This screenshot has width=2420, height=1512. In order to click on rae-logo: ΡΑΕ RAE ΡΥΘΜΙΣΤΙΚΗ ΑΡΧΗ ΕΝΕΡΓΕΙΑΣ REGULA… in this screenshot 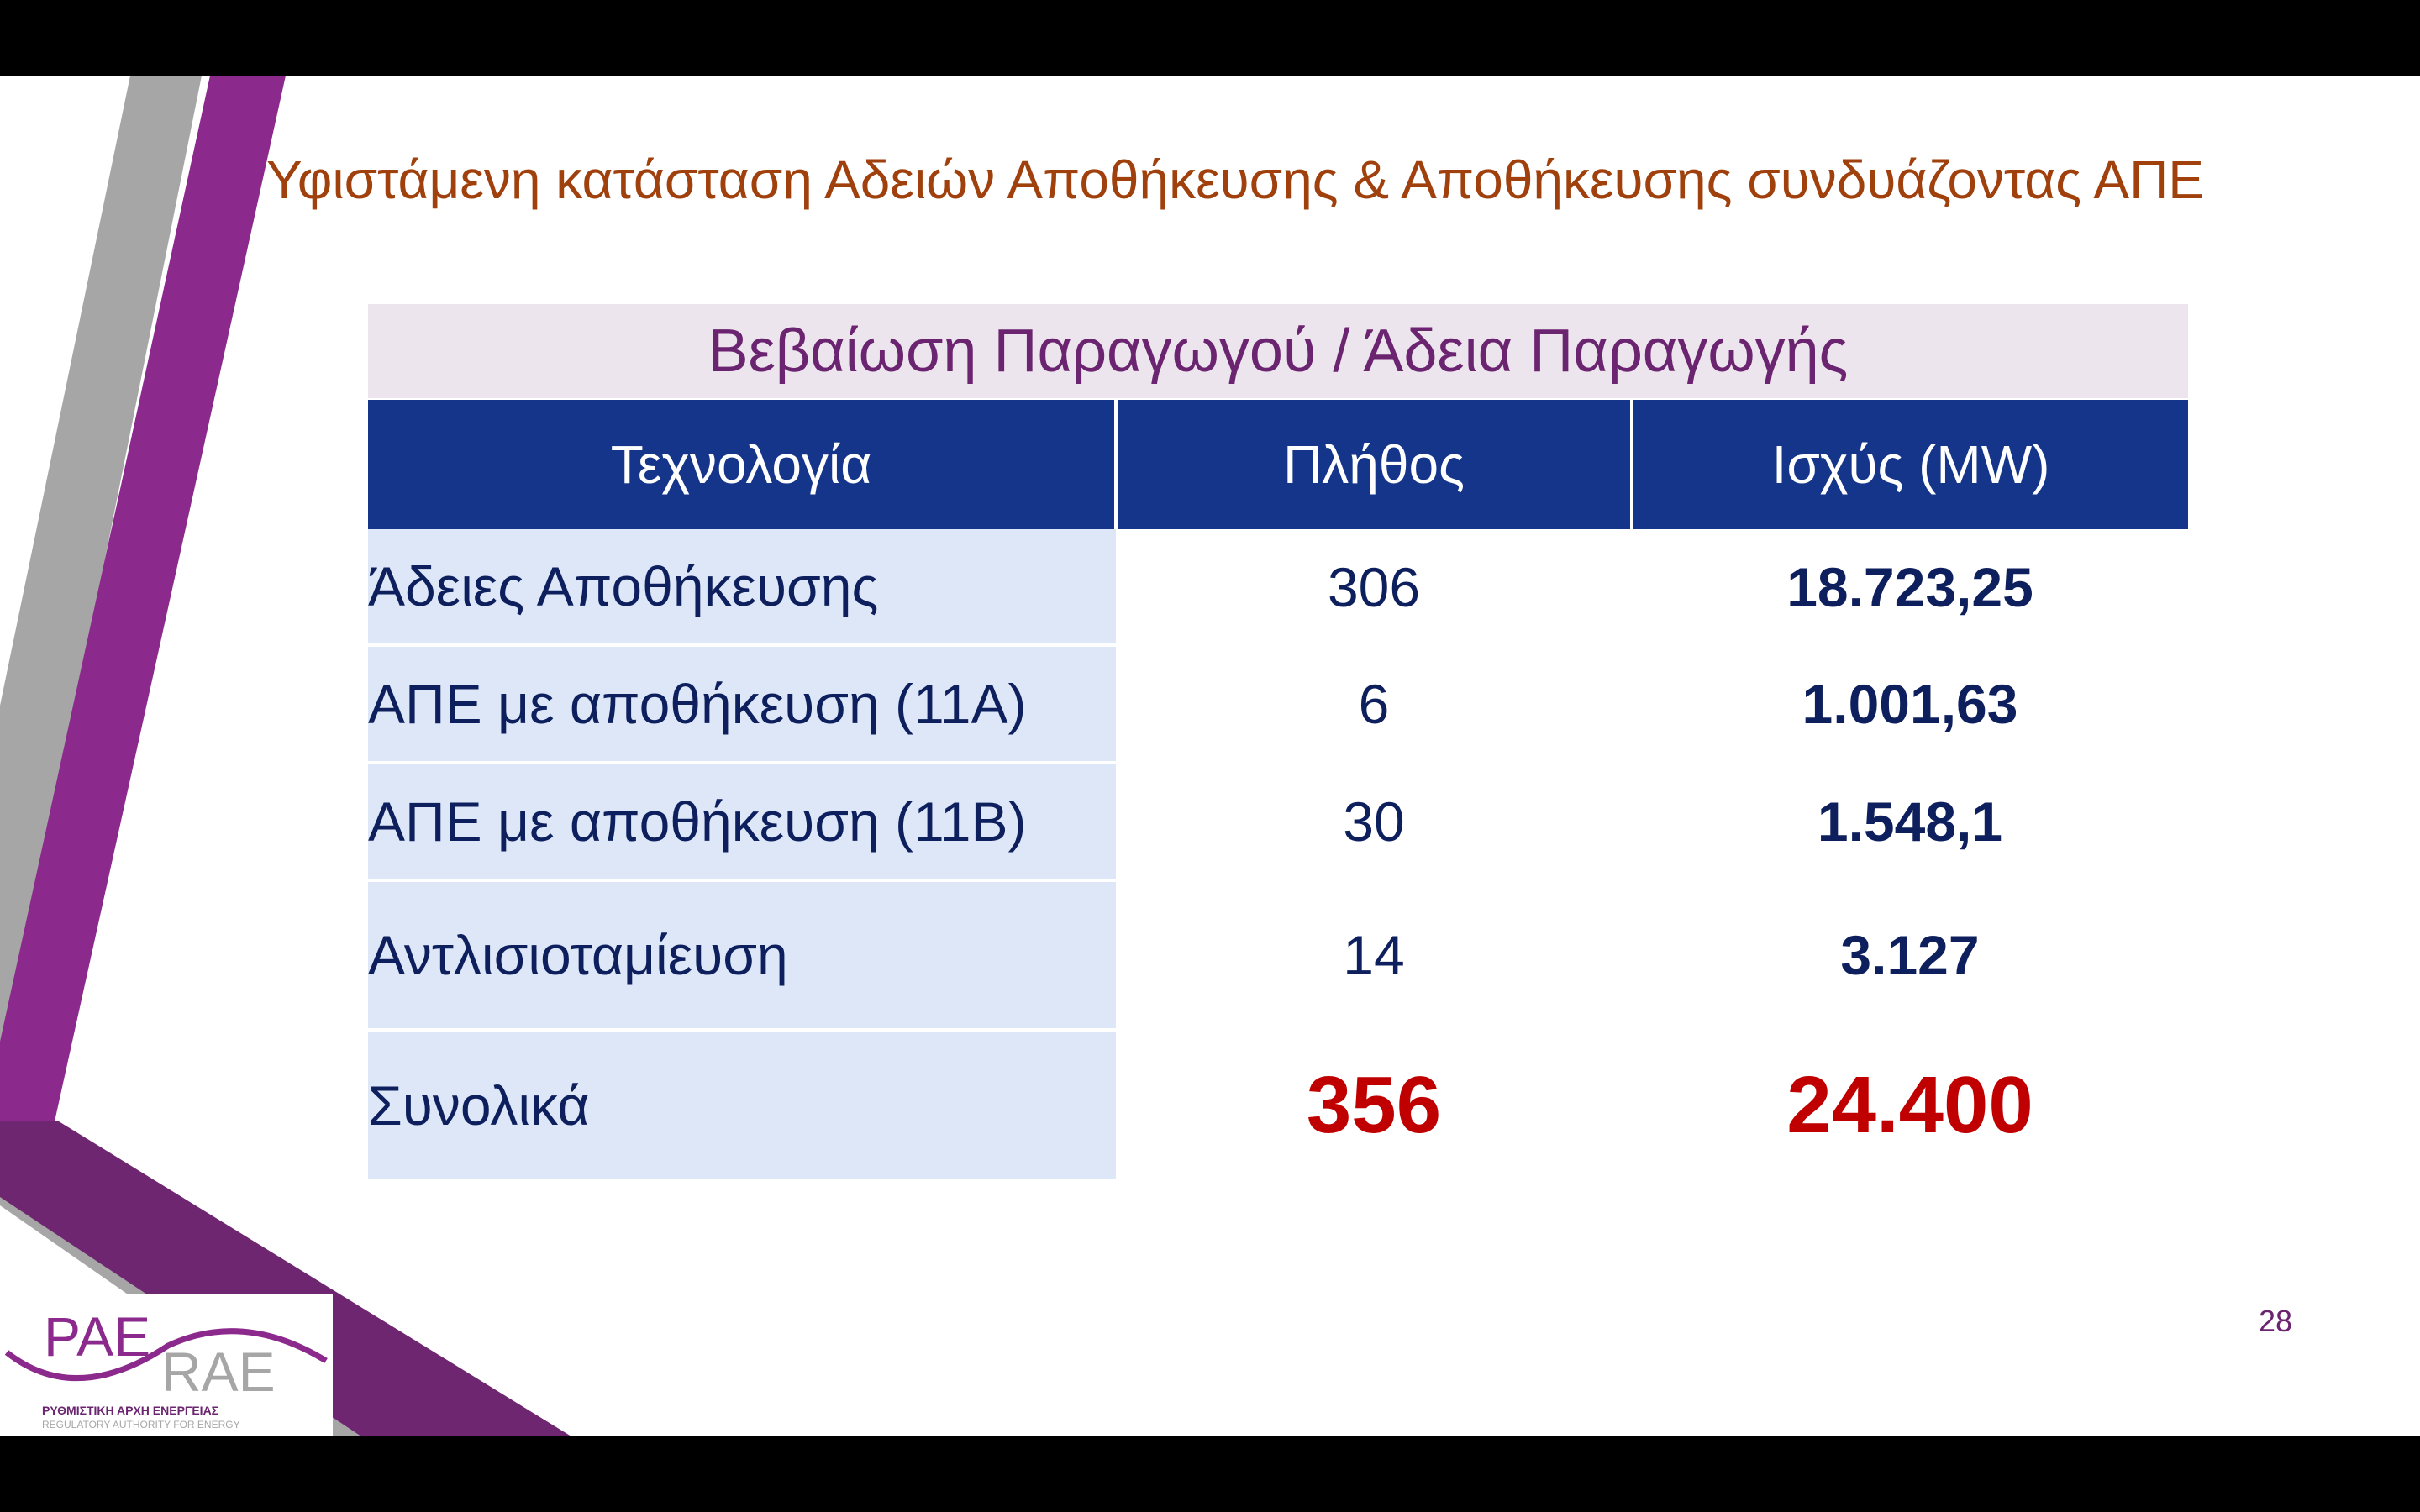, I will do `click(166, 1365)`.